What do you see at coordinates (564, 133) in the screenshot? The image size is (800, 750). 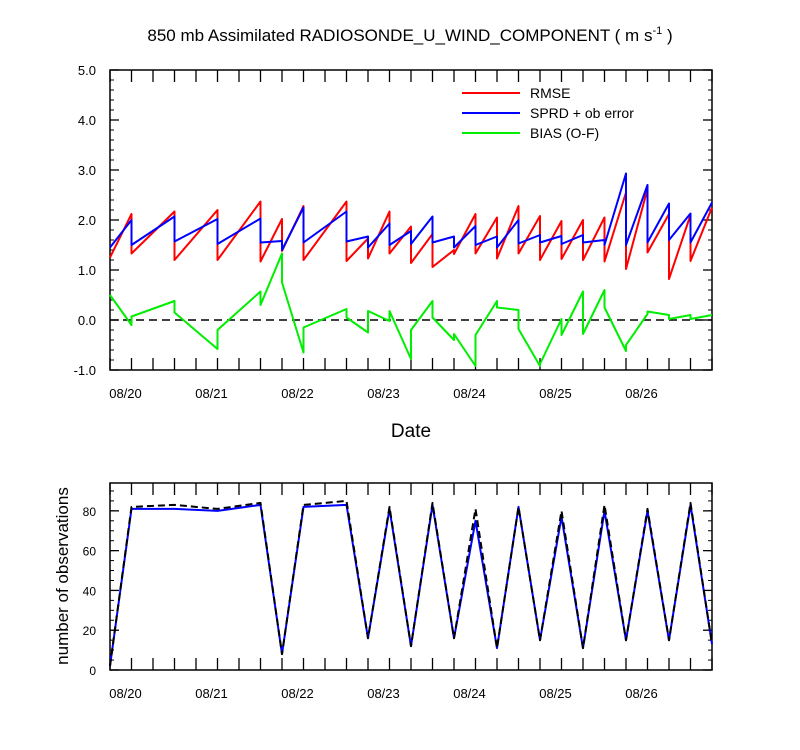 I see `legend-label: BIAS (O-F)` at bounding box center [564, 133].